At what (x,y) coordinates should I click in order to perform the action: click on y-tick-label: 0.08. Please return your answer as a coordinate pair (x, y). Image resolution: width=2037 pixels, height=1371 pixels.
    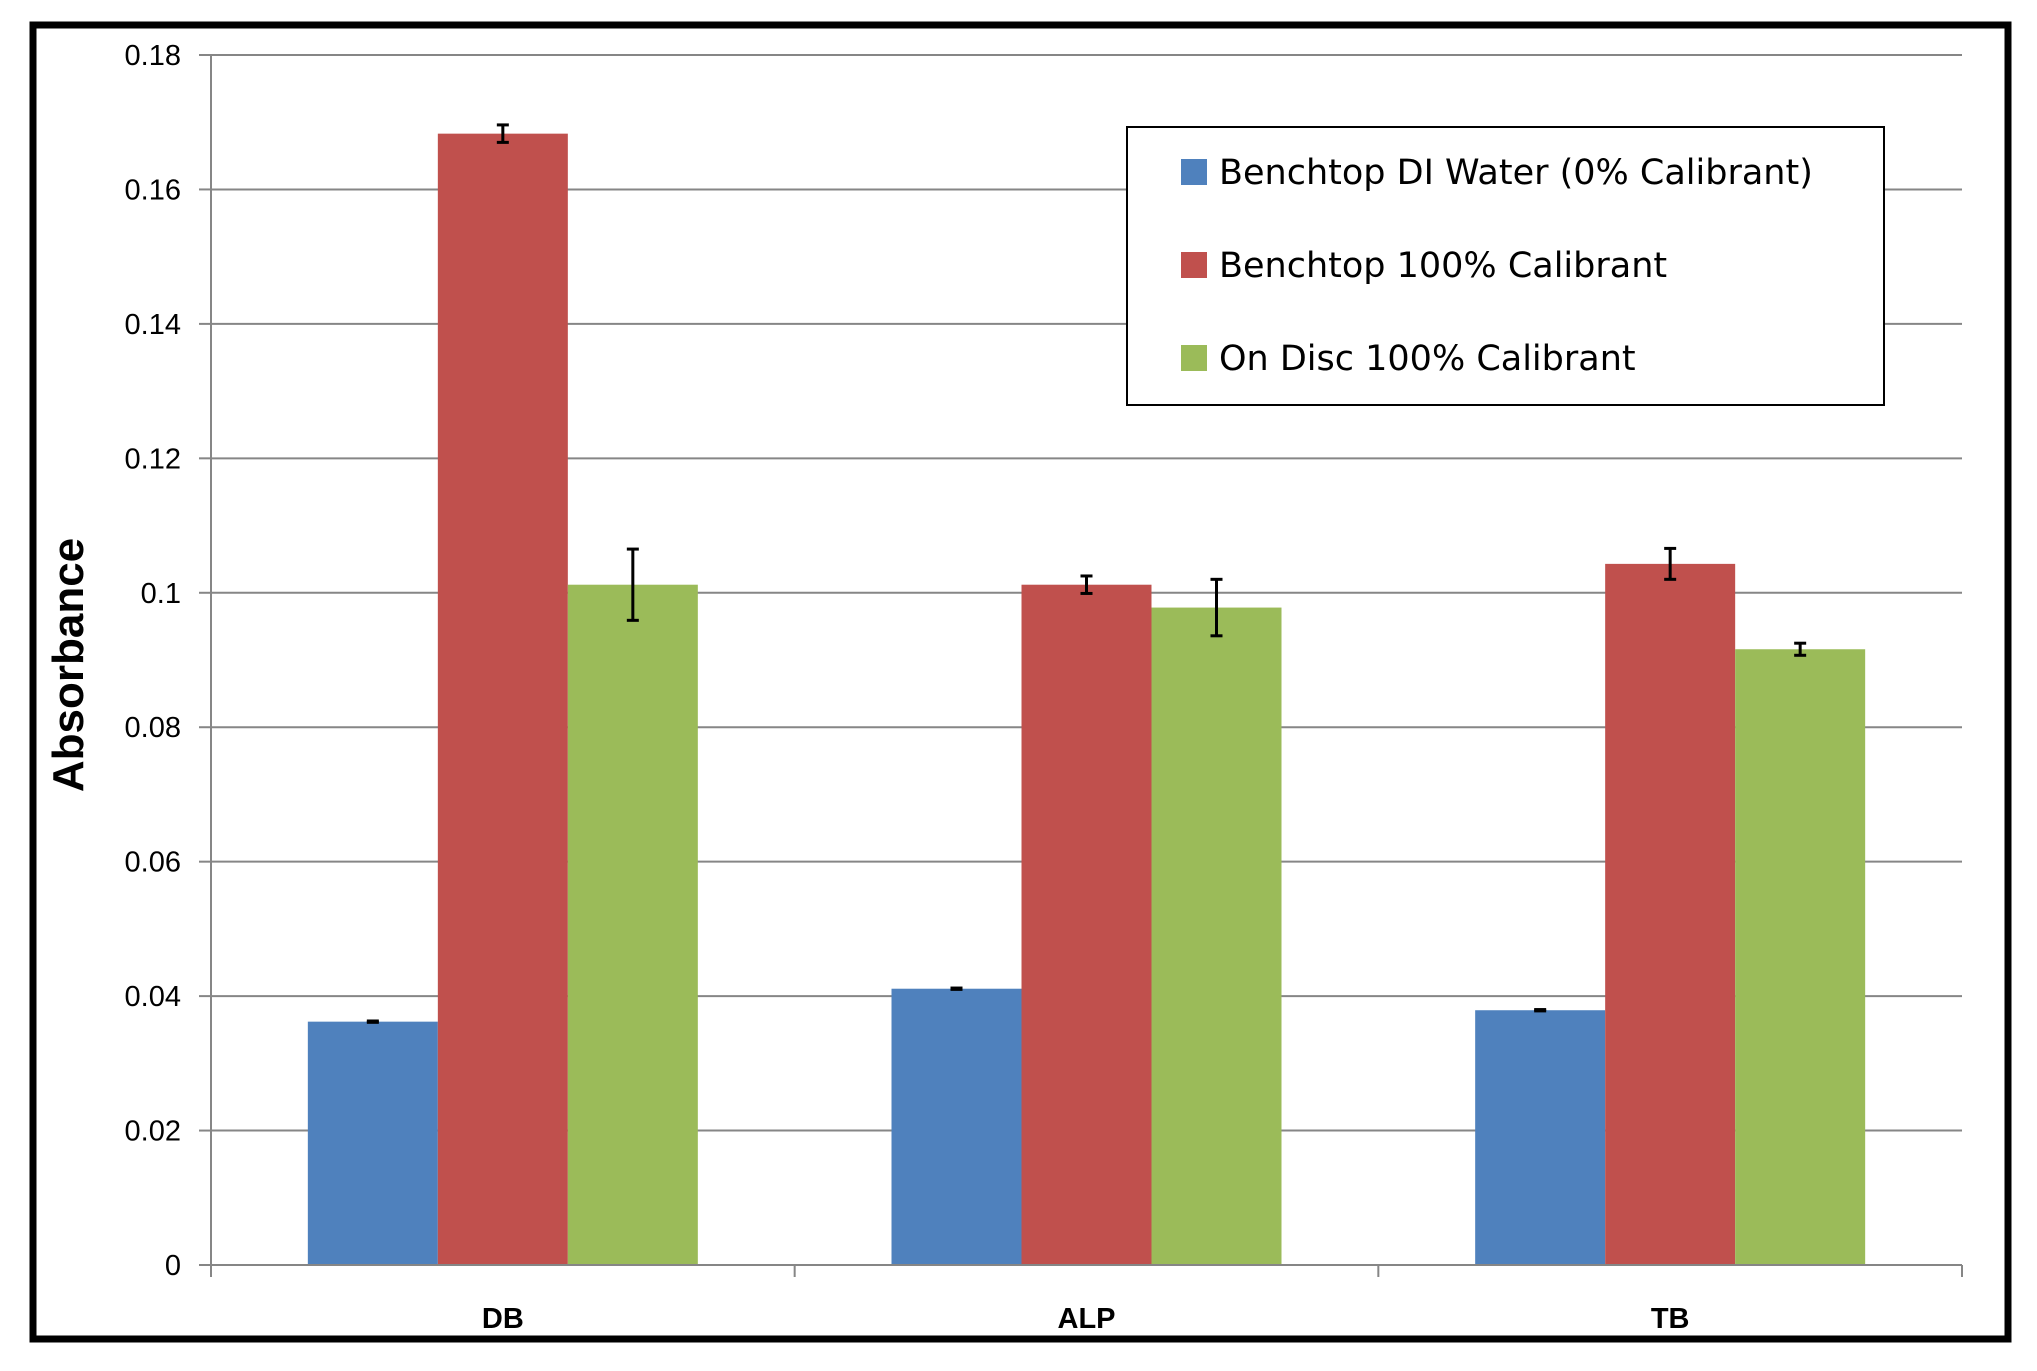
    Looking at the image, I should click on (153, 728).